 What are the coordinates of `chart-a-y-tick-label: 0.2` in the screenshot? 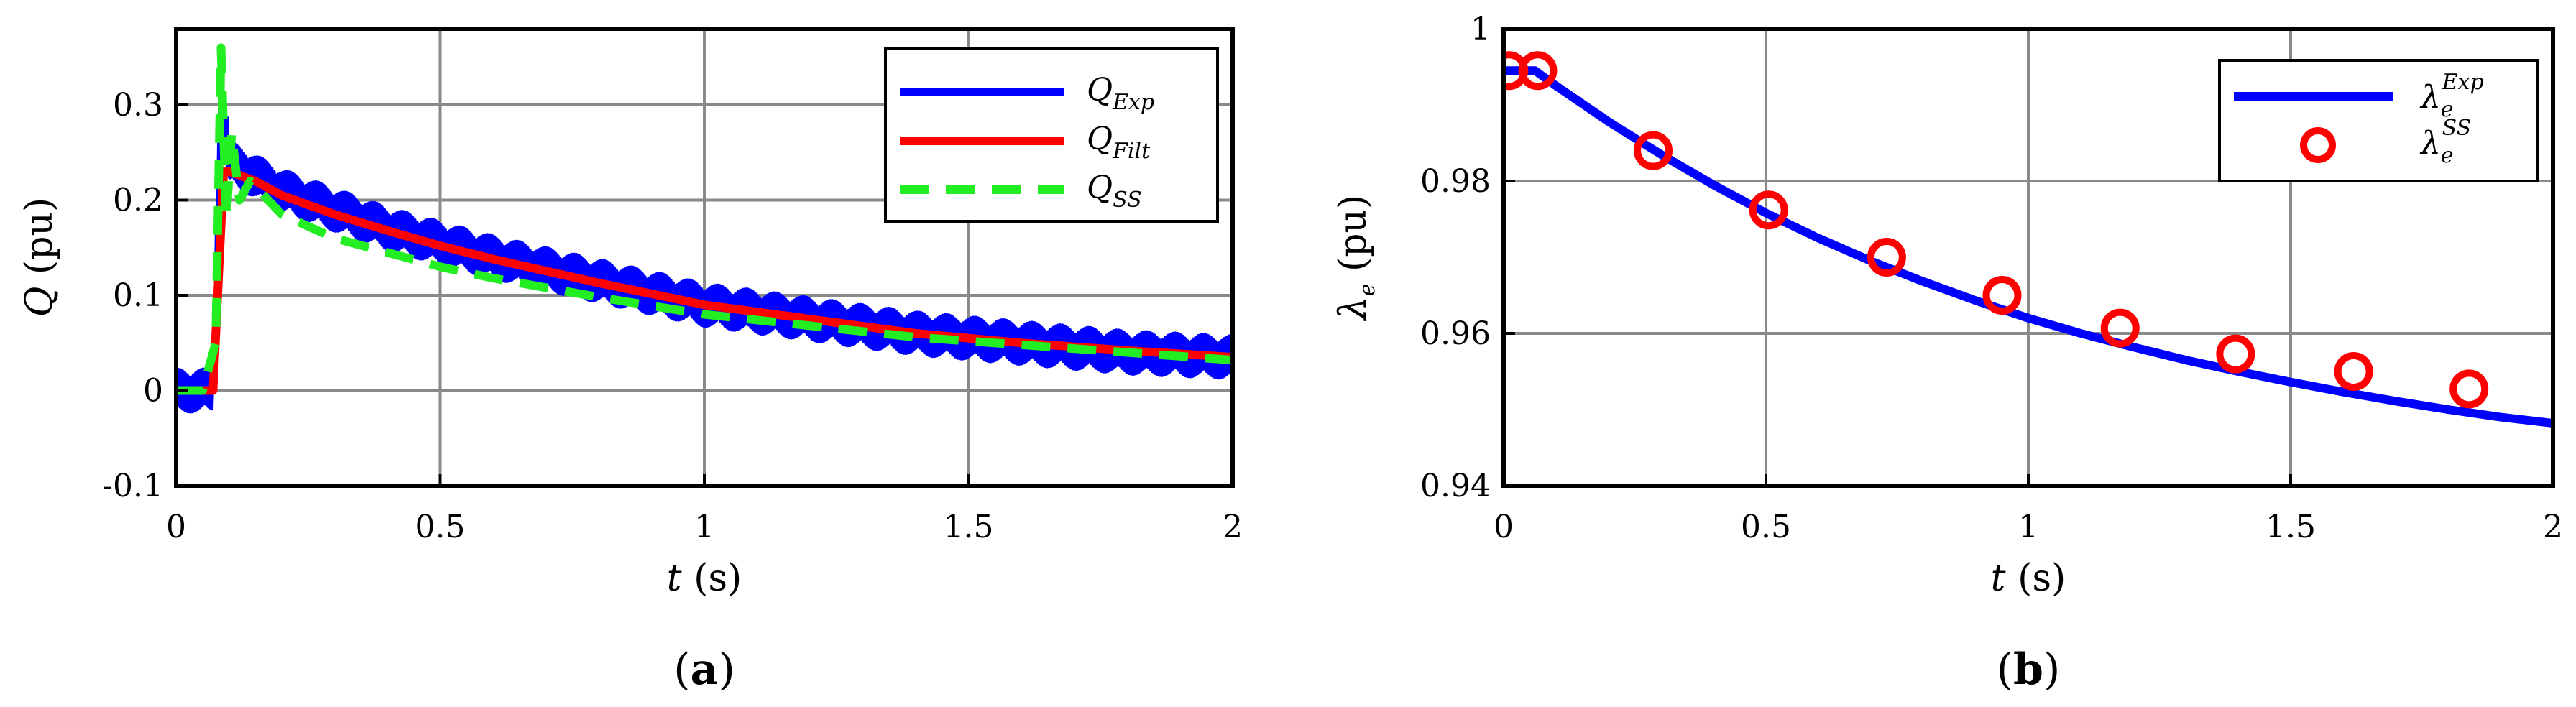 It's located at (138, 201).